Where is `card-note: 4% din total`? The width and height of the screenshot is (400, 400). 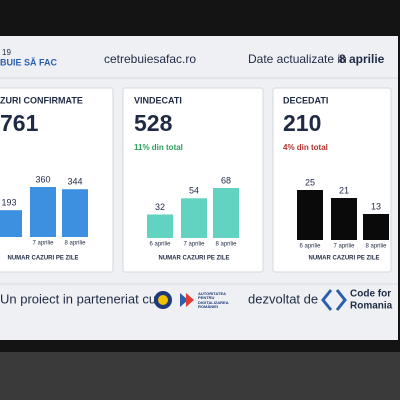
card-note: 4% din total is located at coordinates (305, 147).